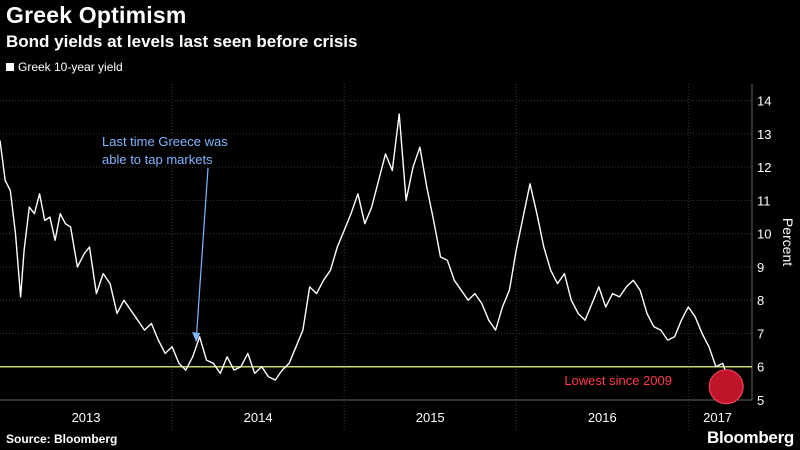 The height and width of the screenshot is (450, 800). I want to click on legend-swatch, so click(10, 67).